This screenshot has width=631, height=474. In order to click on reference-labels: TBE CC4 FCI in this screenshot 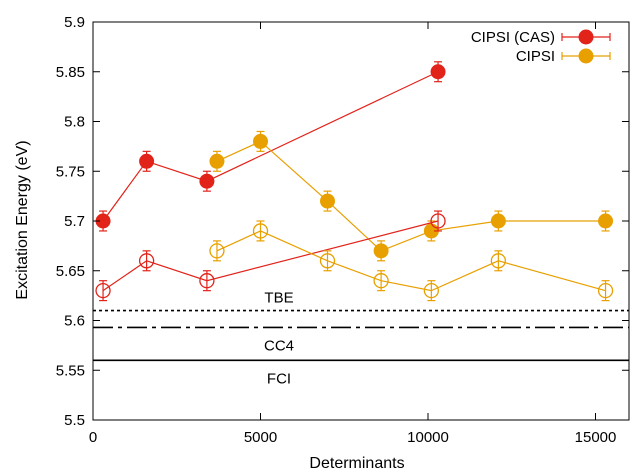, I will do `click(279, 339)`.